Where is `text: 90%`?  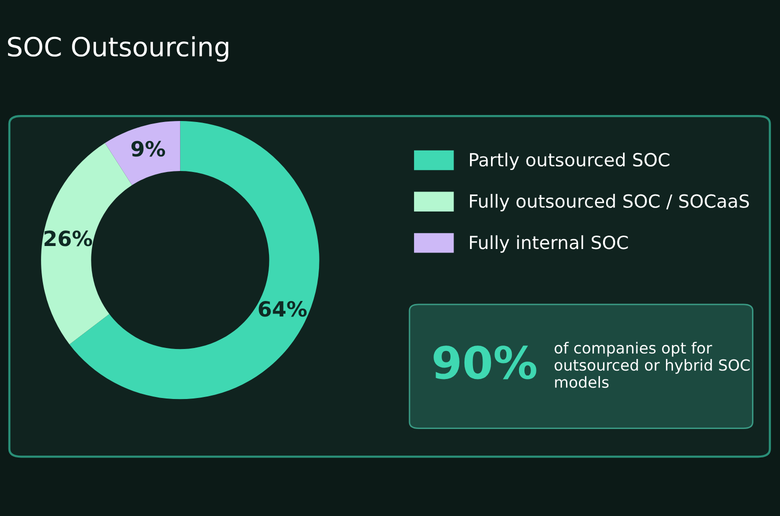 text: 90% is located at coordinates (485, 363).